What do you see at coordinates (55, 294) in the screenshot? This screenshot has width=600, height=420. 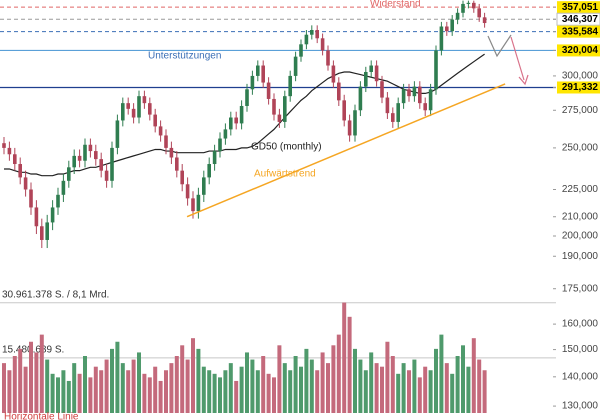 I see `volume-tick-label: 30.961.378 S. / 8,1 Mrd.` at bounding box center [55, 294].